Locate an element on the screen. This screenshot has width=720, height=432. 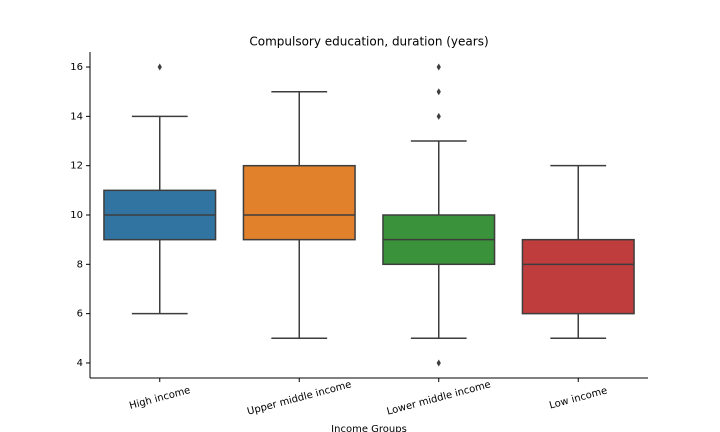
chart-title: Compulsory education, duration (years) is located at coordinates (368, 42).